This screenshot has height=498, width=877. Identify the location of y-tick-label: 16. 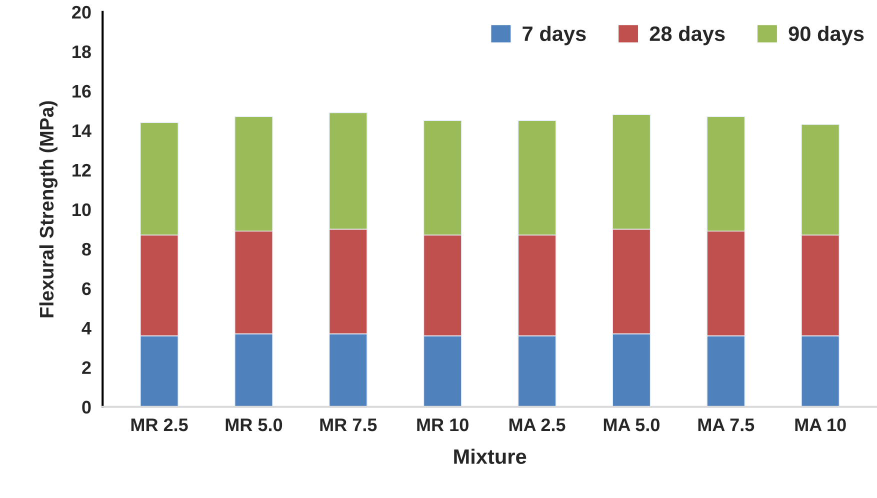
(81, 91).